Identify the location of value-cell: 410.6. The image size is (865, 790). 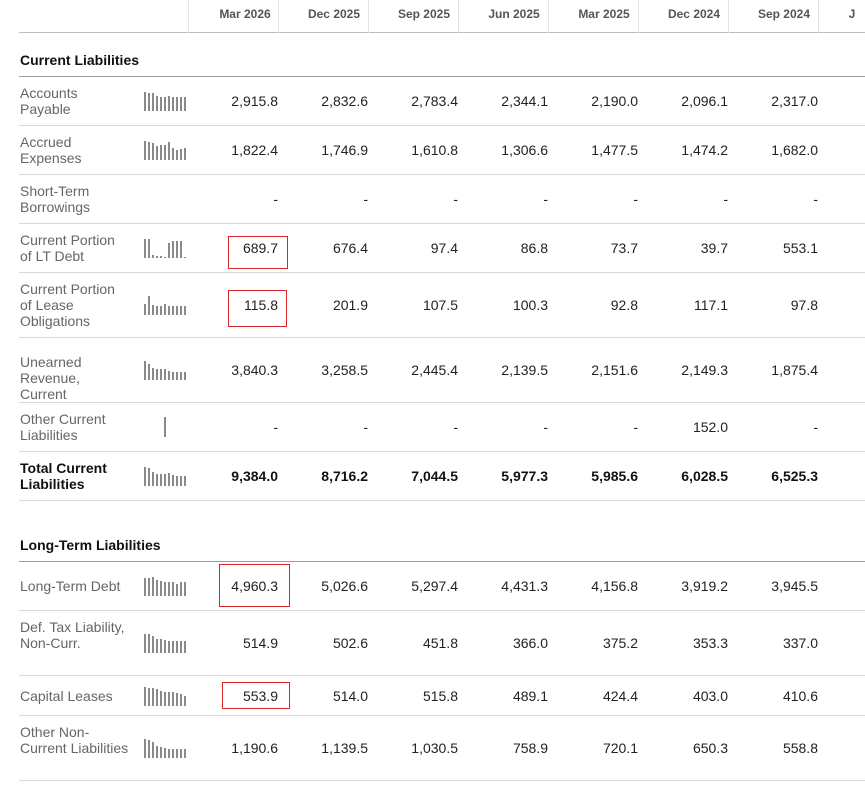
(800, 696).